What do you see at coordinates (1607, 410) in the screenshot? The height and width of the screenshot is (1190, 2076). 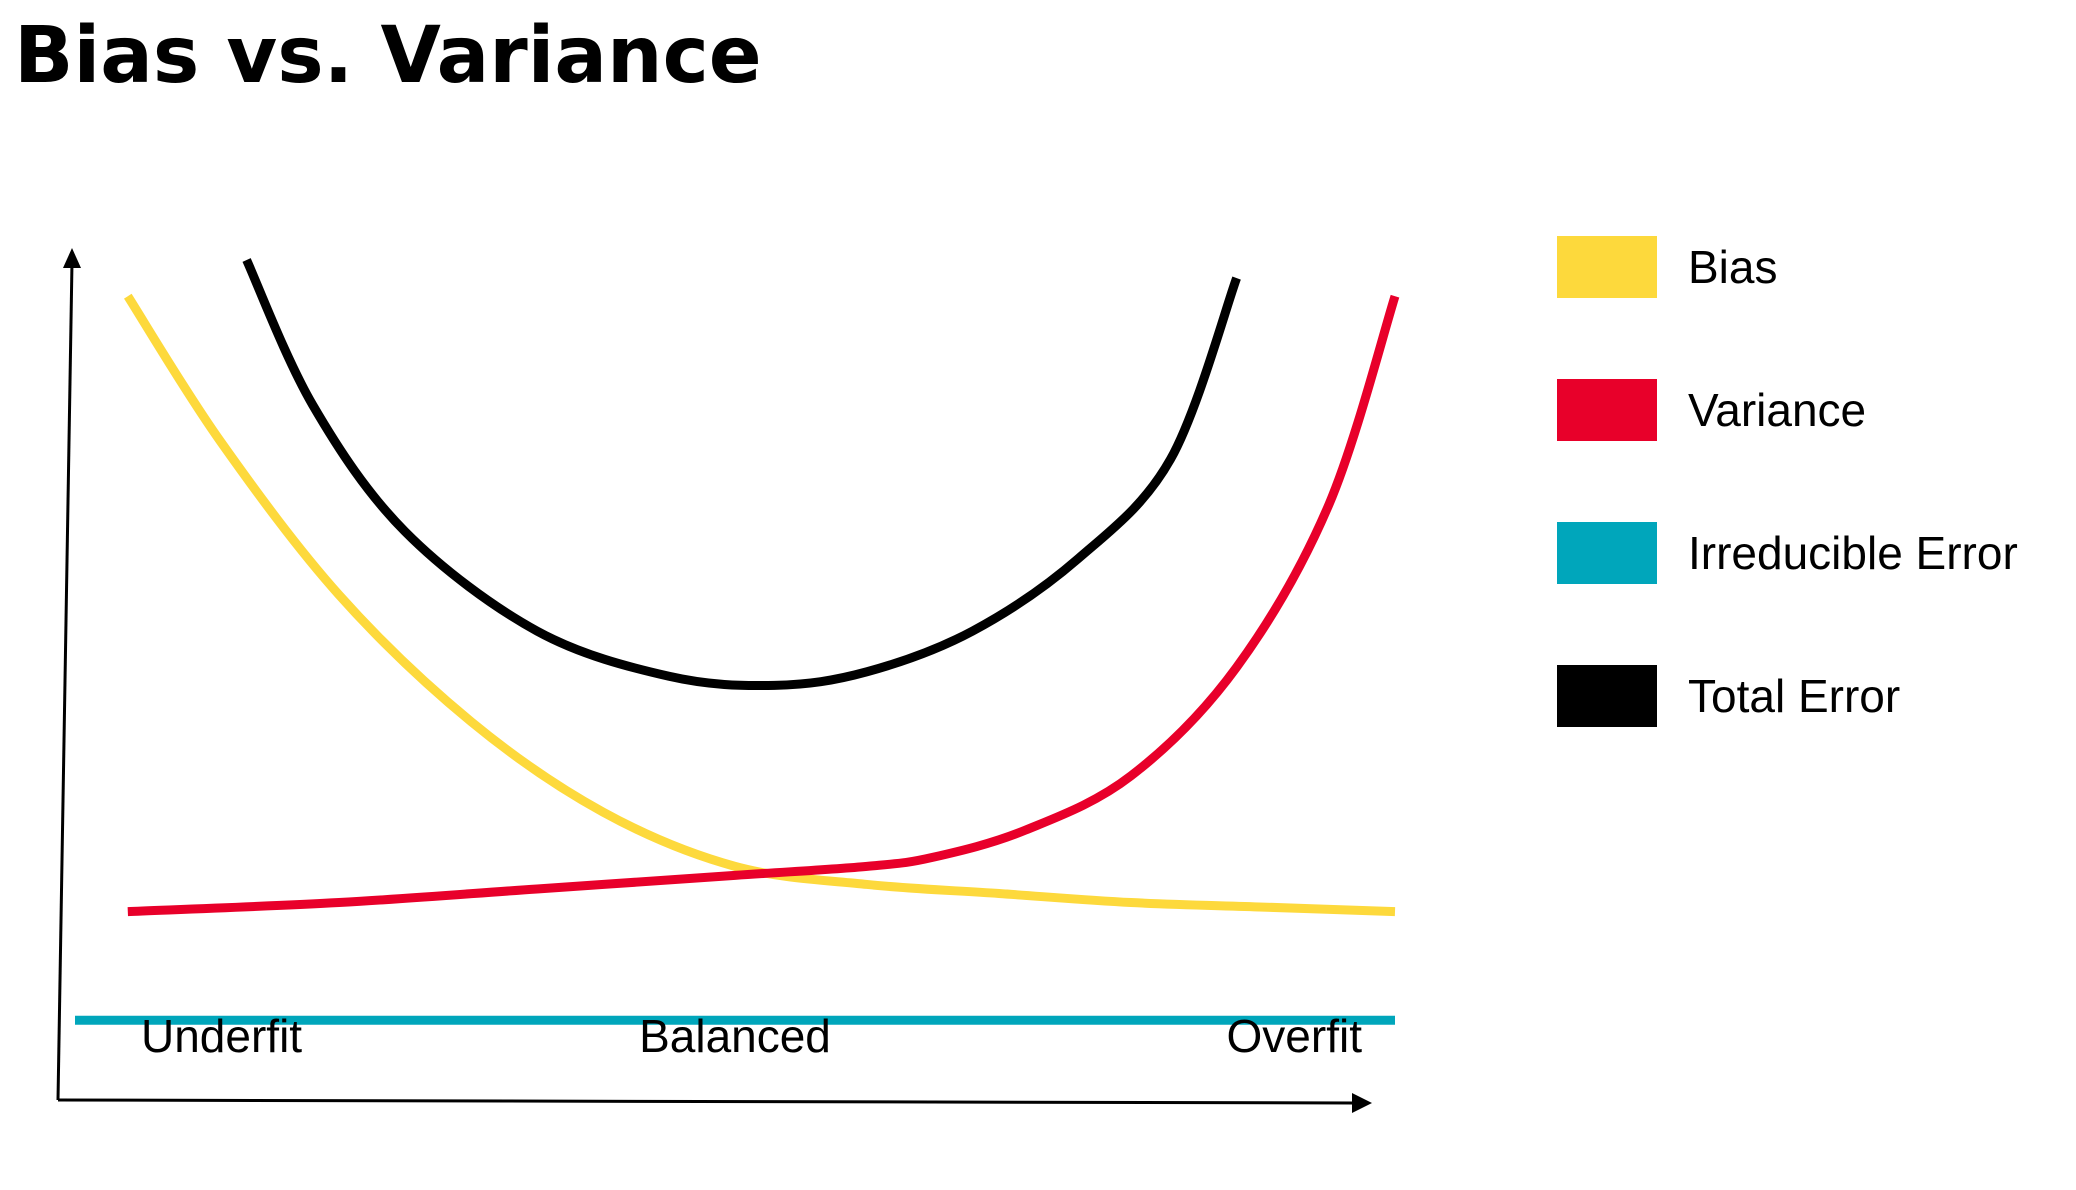 I see `legend-swatch-variance` at bounding box center [1607, 410].